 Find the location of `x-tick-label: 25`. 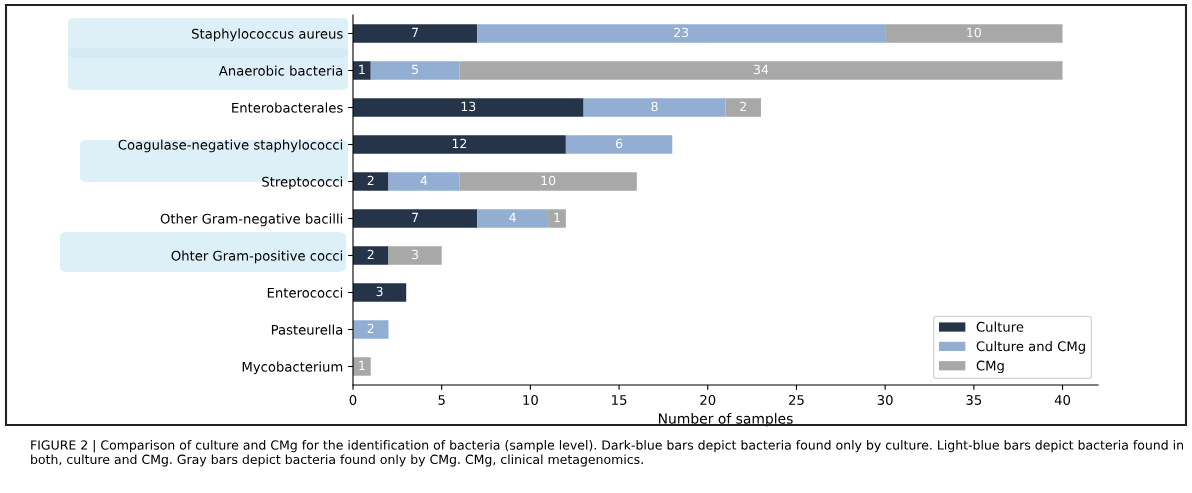

x-tick-label: 25 is located at coordinates (796, 399).